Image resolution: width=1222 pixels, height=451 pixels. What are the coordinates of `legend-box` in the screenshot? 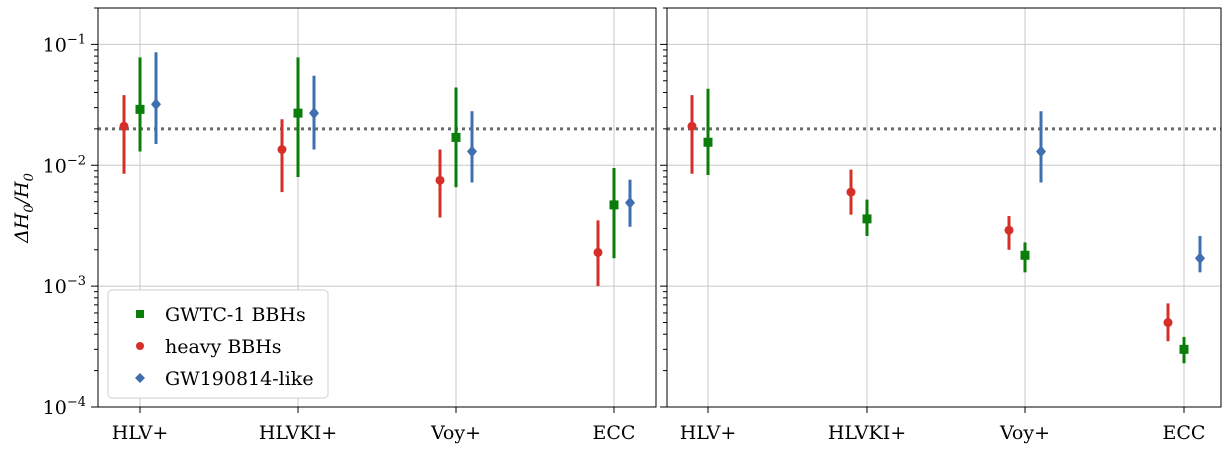 It's located at (218, 344).